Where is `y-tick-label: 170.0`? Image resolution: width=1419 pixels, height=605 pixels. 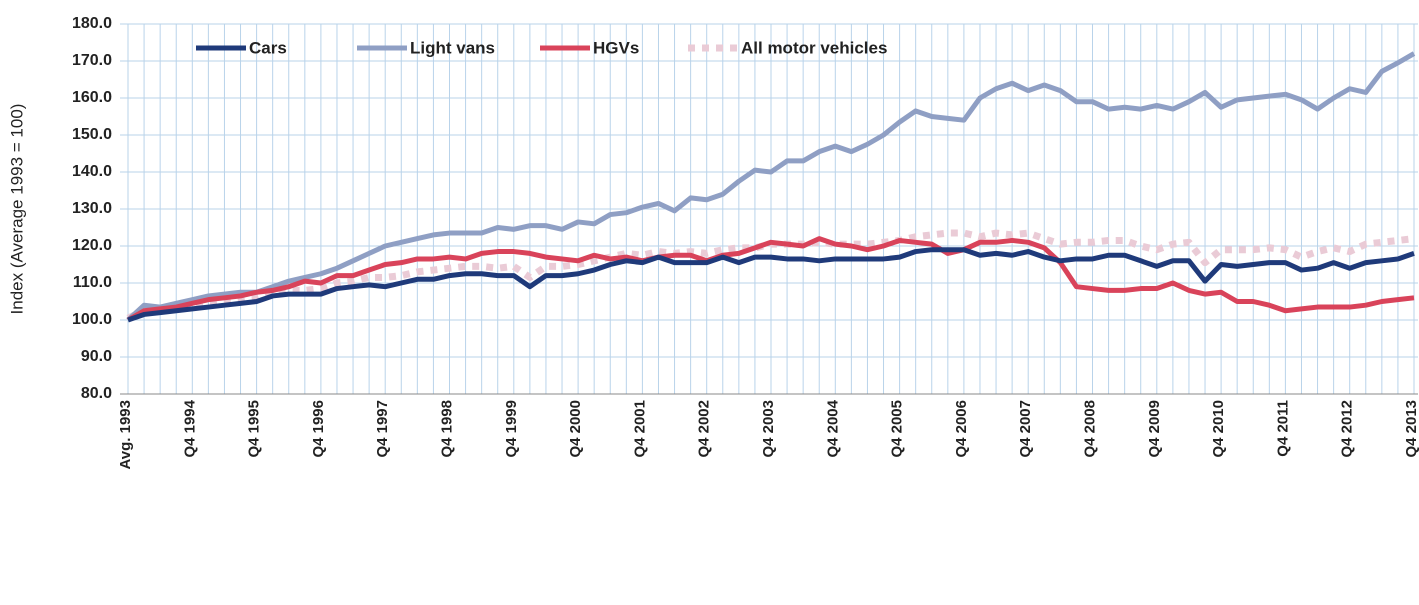 y-tick-label: 170.0 is located at coordinates (92, 60).